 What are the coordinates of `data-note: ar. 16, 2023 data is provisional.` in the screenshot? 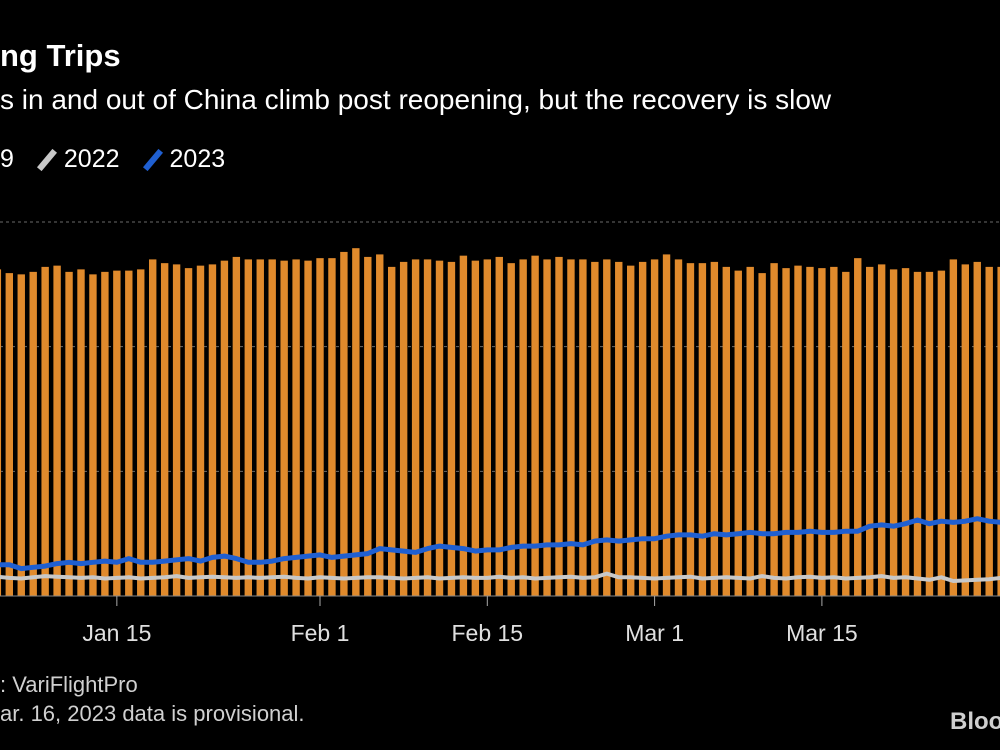 It's located at (152, 713).